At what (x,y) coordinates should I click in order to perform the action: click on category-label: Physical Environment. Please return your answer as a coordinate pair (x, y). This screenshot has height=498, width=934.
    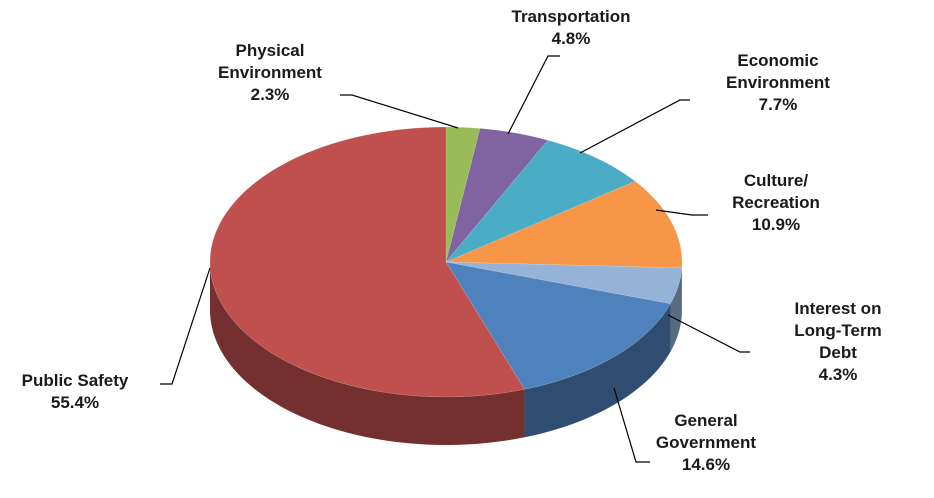
    Looking at the image, I should click on (270, 61).